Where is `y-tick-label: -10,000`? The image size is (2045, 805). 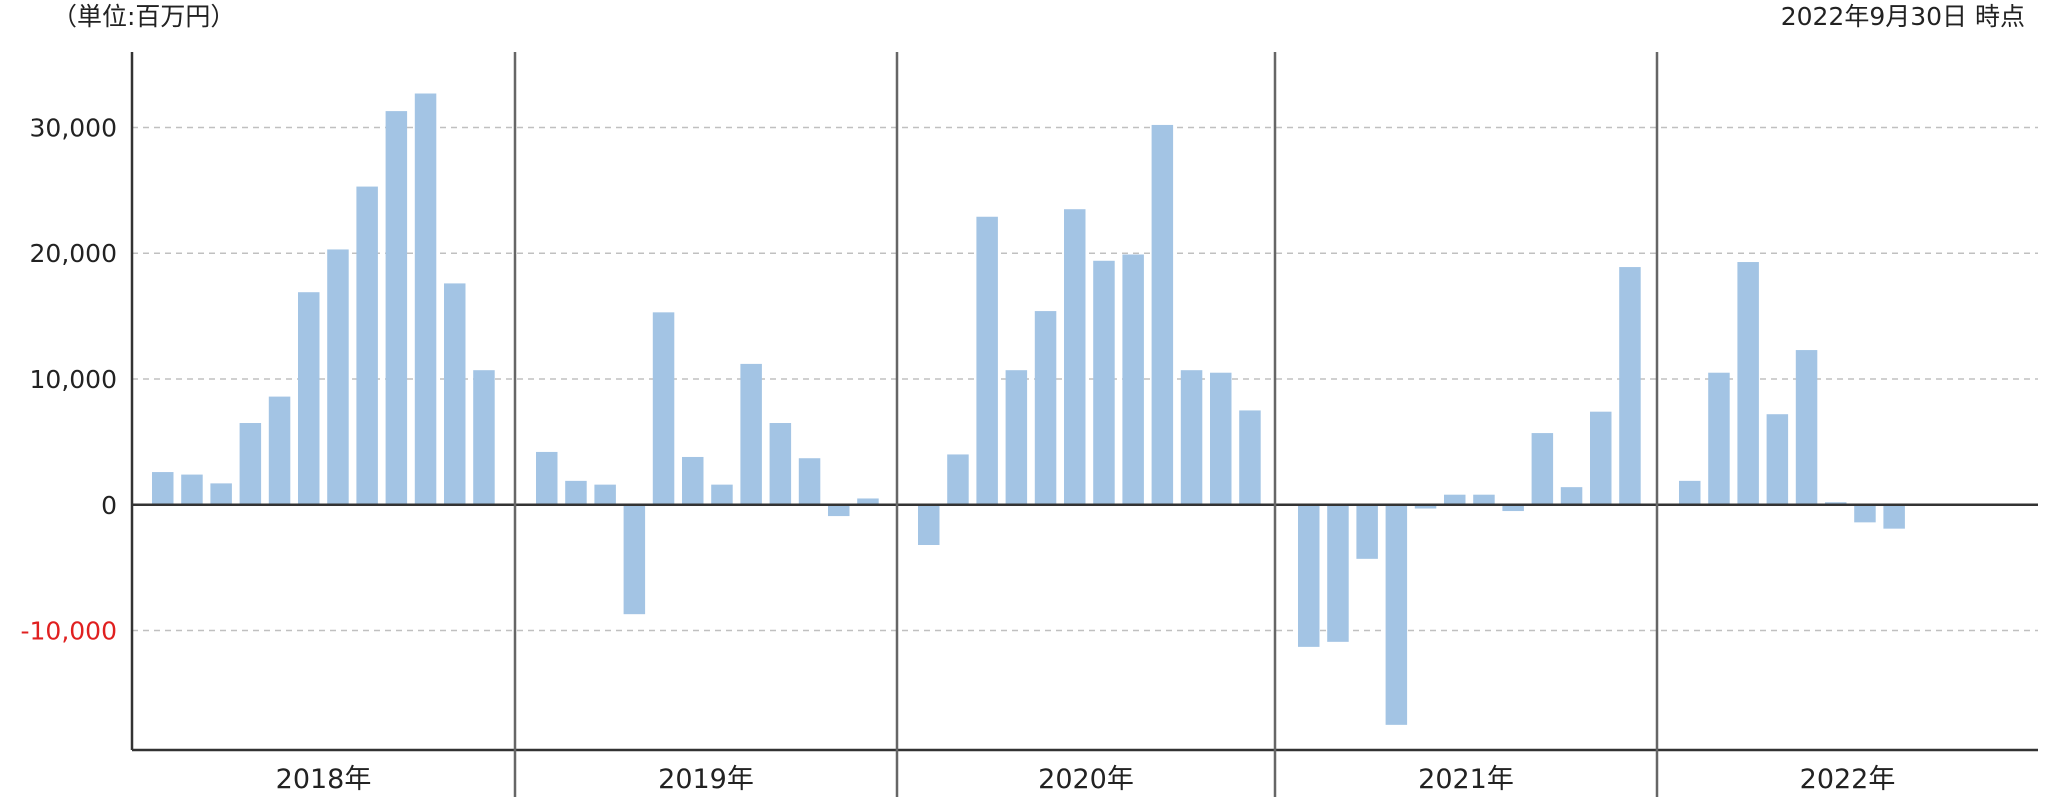 y-tick-label: -10,000 is located at coordinates (69, 631).